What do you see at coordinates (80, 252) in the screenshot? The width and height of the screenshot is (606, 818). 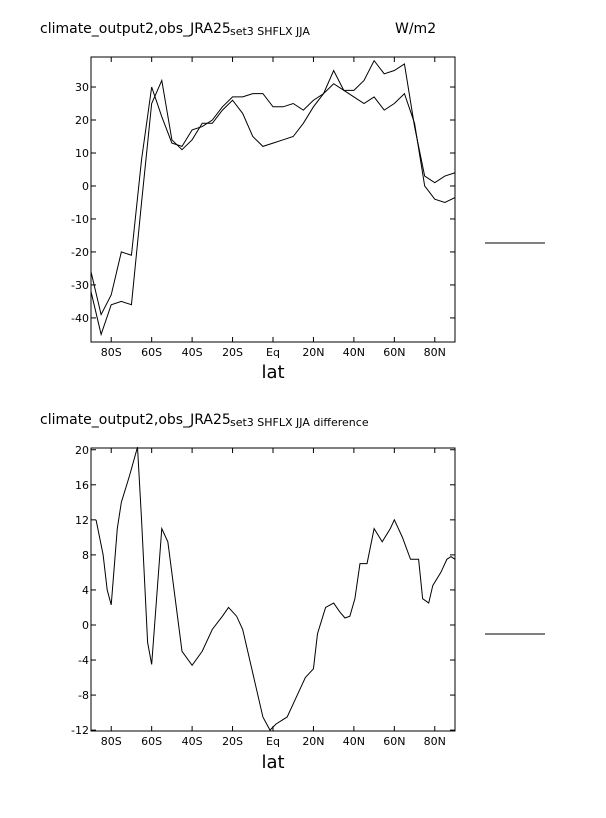 I see `y-tick-label: -20` at bounding box center [80, 252].